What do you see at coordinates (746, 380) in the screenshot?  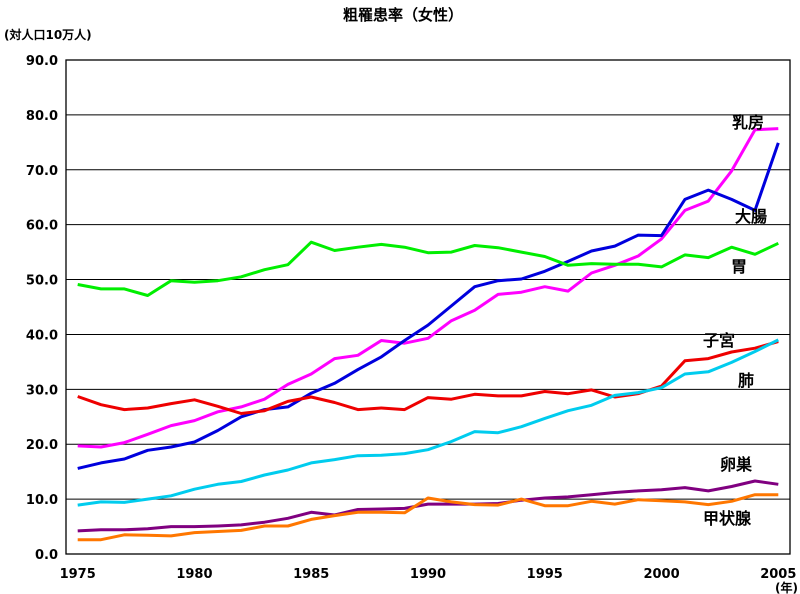 I see `series-label: 肺` at bounding box center [746, 380].